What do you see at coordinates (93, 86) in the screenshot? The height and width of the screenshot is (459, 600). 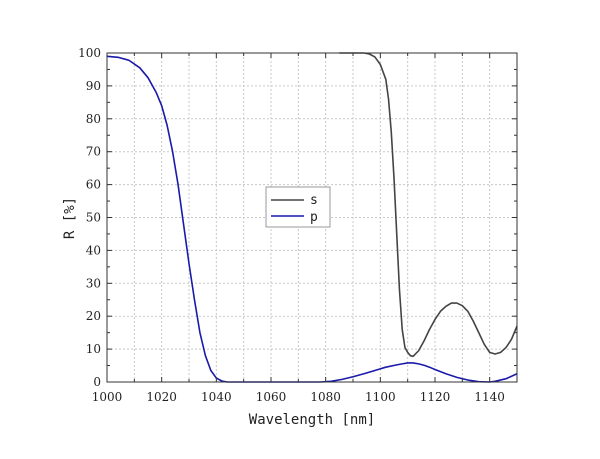 I see `y-tick-label: 90` at bounding box center [93, 86].